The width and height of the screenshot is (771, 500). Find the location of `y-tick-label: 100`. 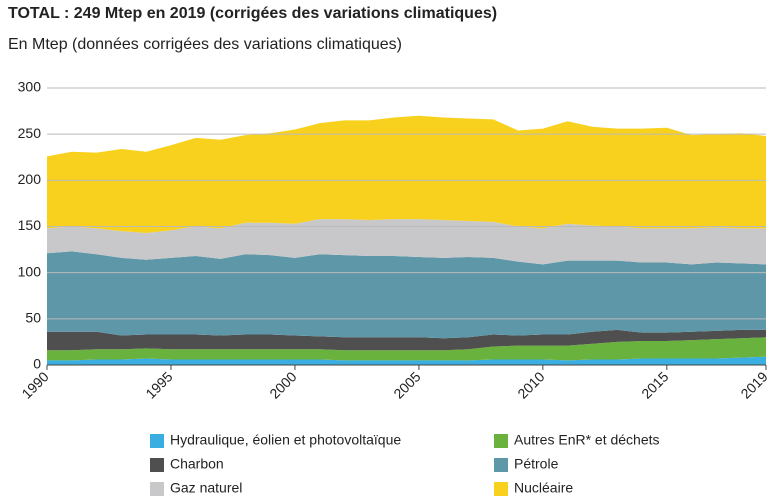

y-tick-label: 100 is located at coordinates (30, 271).